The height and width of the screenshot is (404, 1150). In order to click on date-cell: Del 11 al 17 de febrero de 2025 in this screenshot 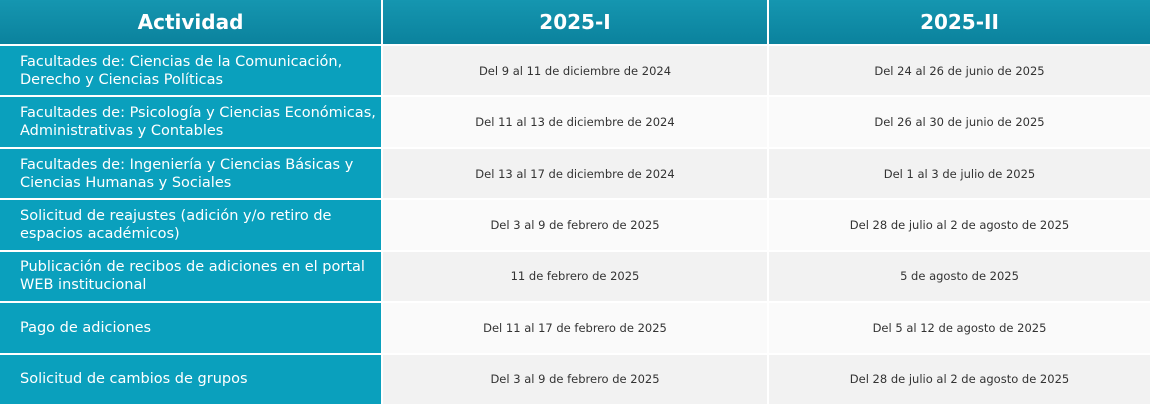, I will do `click(575, 328)`.